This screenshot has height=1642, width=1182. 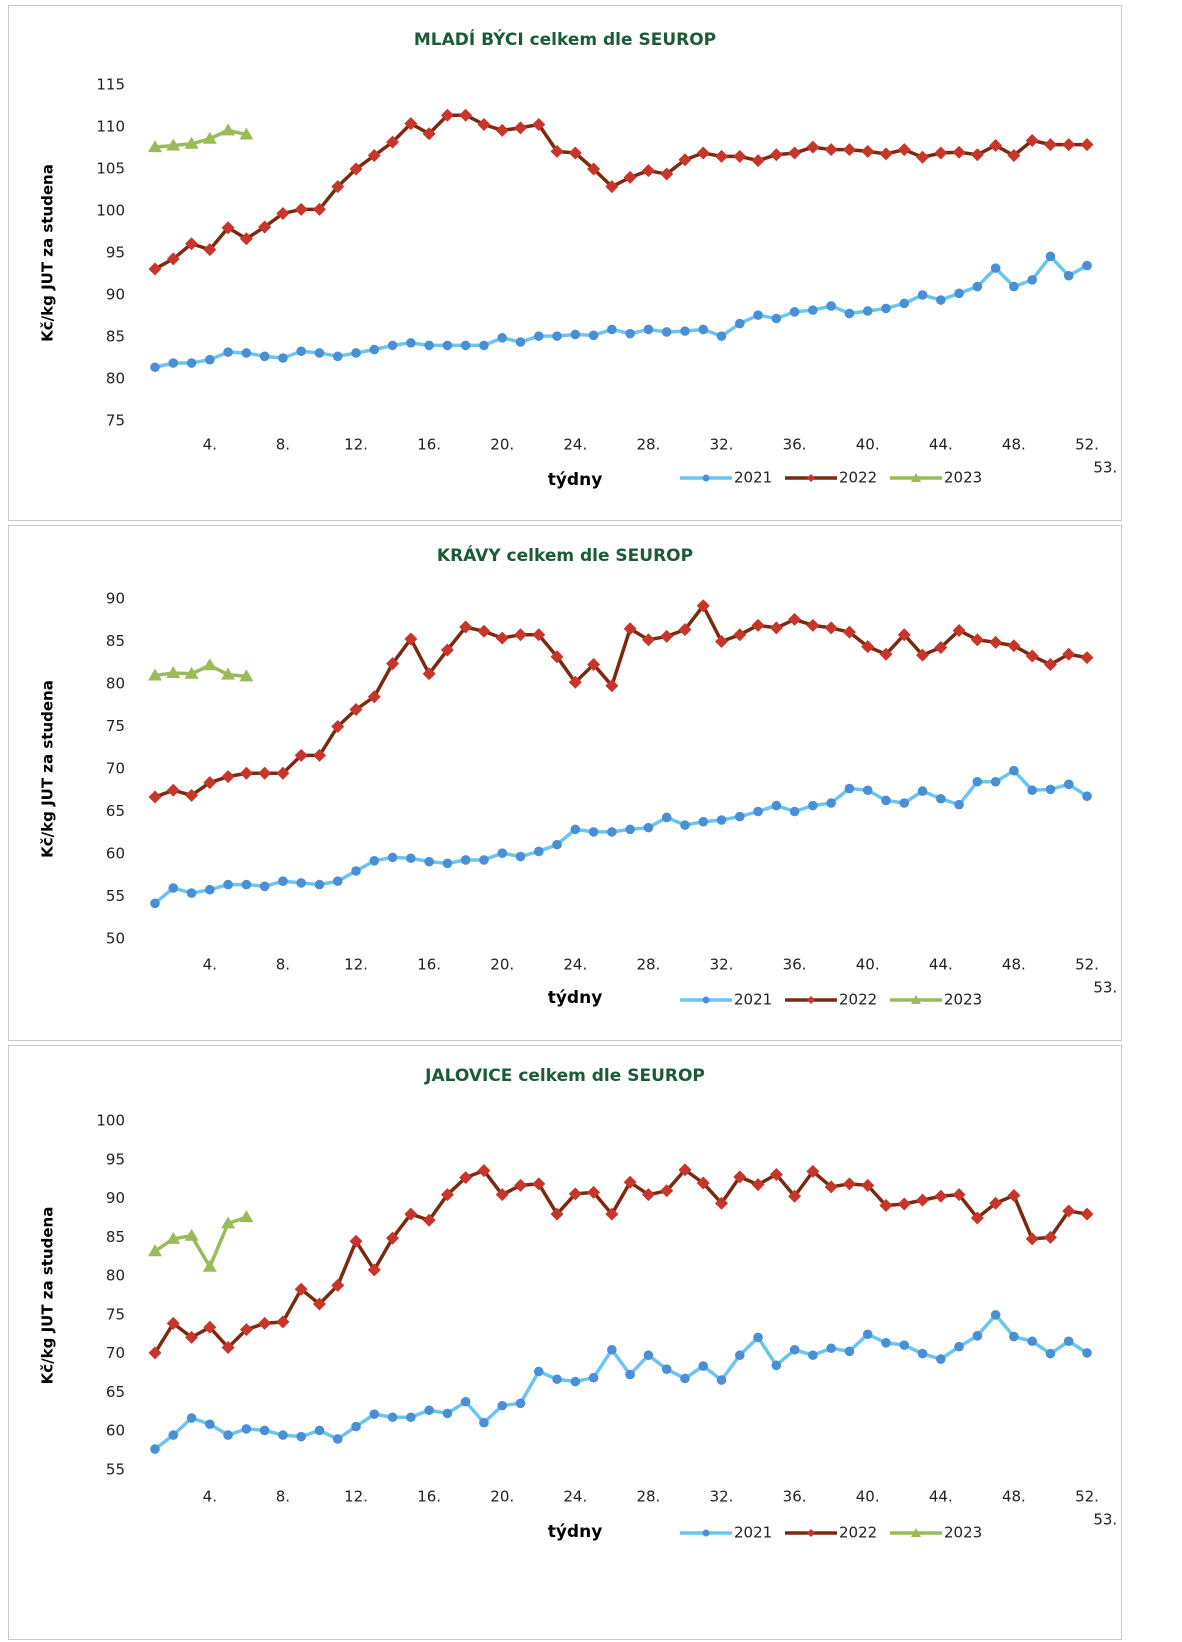 I want to click on y-tick-label: 70, so click(x=115, y=1353).